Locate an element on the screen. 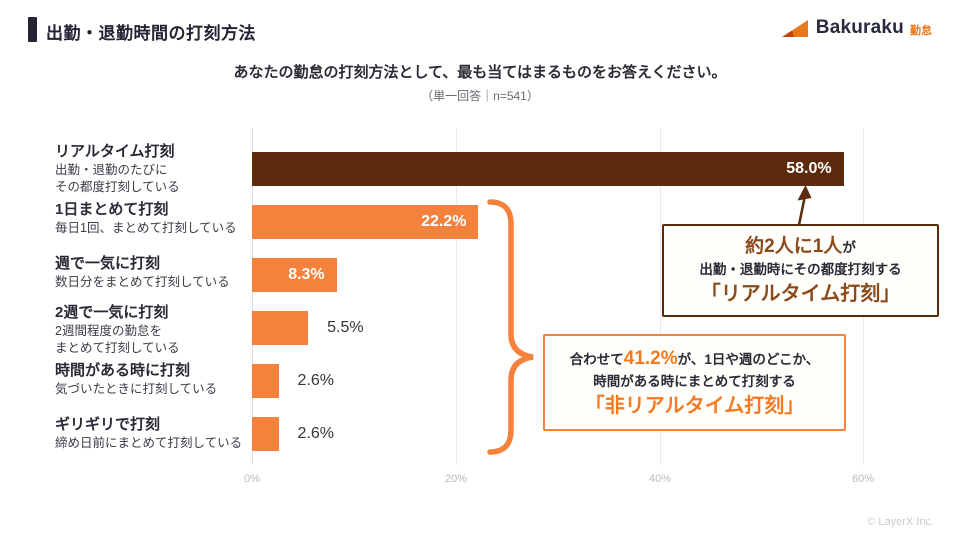 The height and width of the screenshot is (540, 960). callout-line-1: 合わせて41.2%が、1日や週のどこか、 is located at coordinates (694, 358).